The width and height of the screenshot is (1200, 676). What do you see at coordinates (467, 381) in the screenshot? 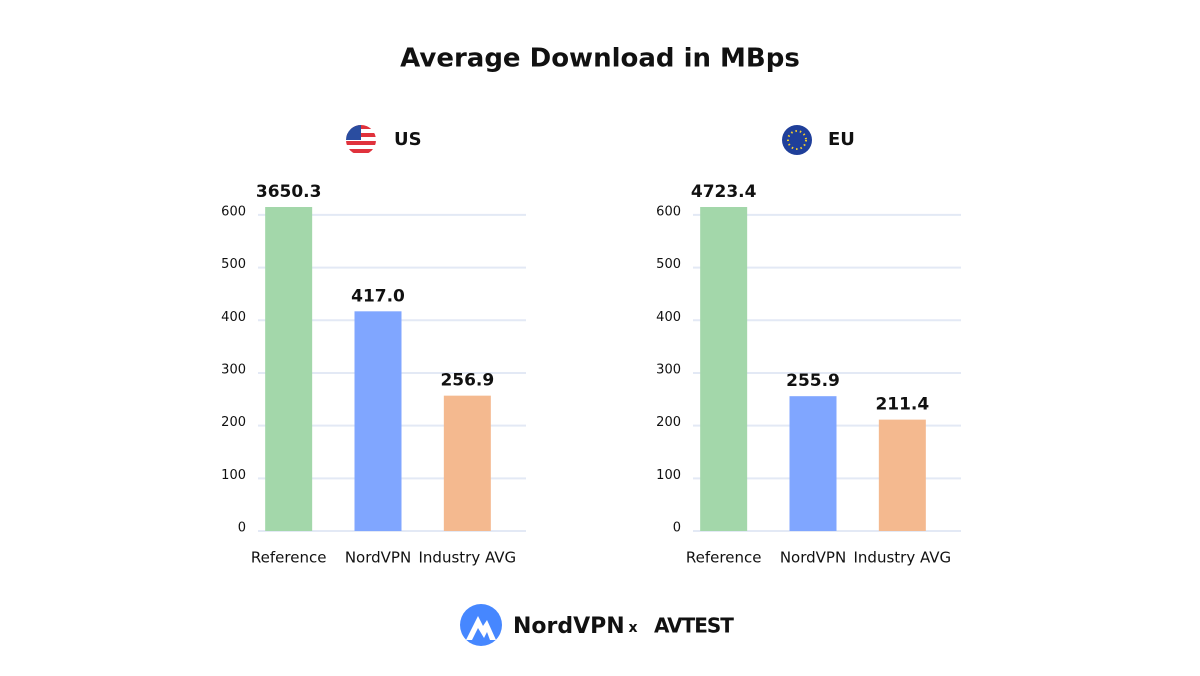
I see `value-label: 256.9` at bounding box center [467, 381].